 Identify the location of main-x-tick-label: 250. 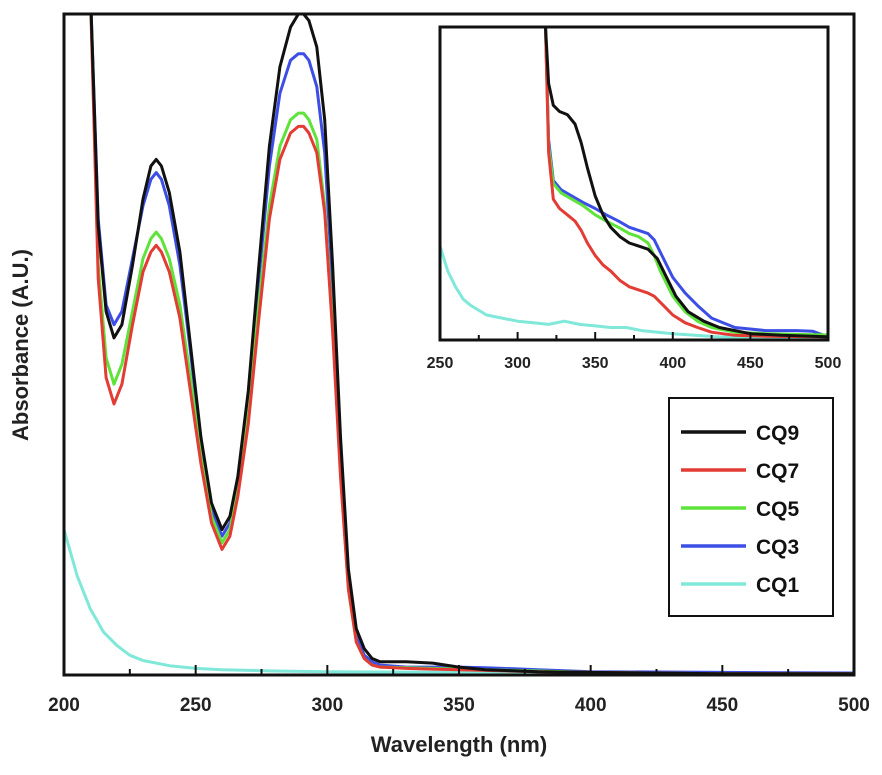
(196, 705).